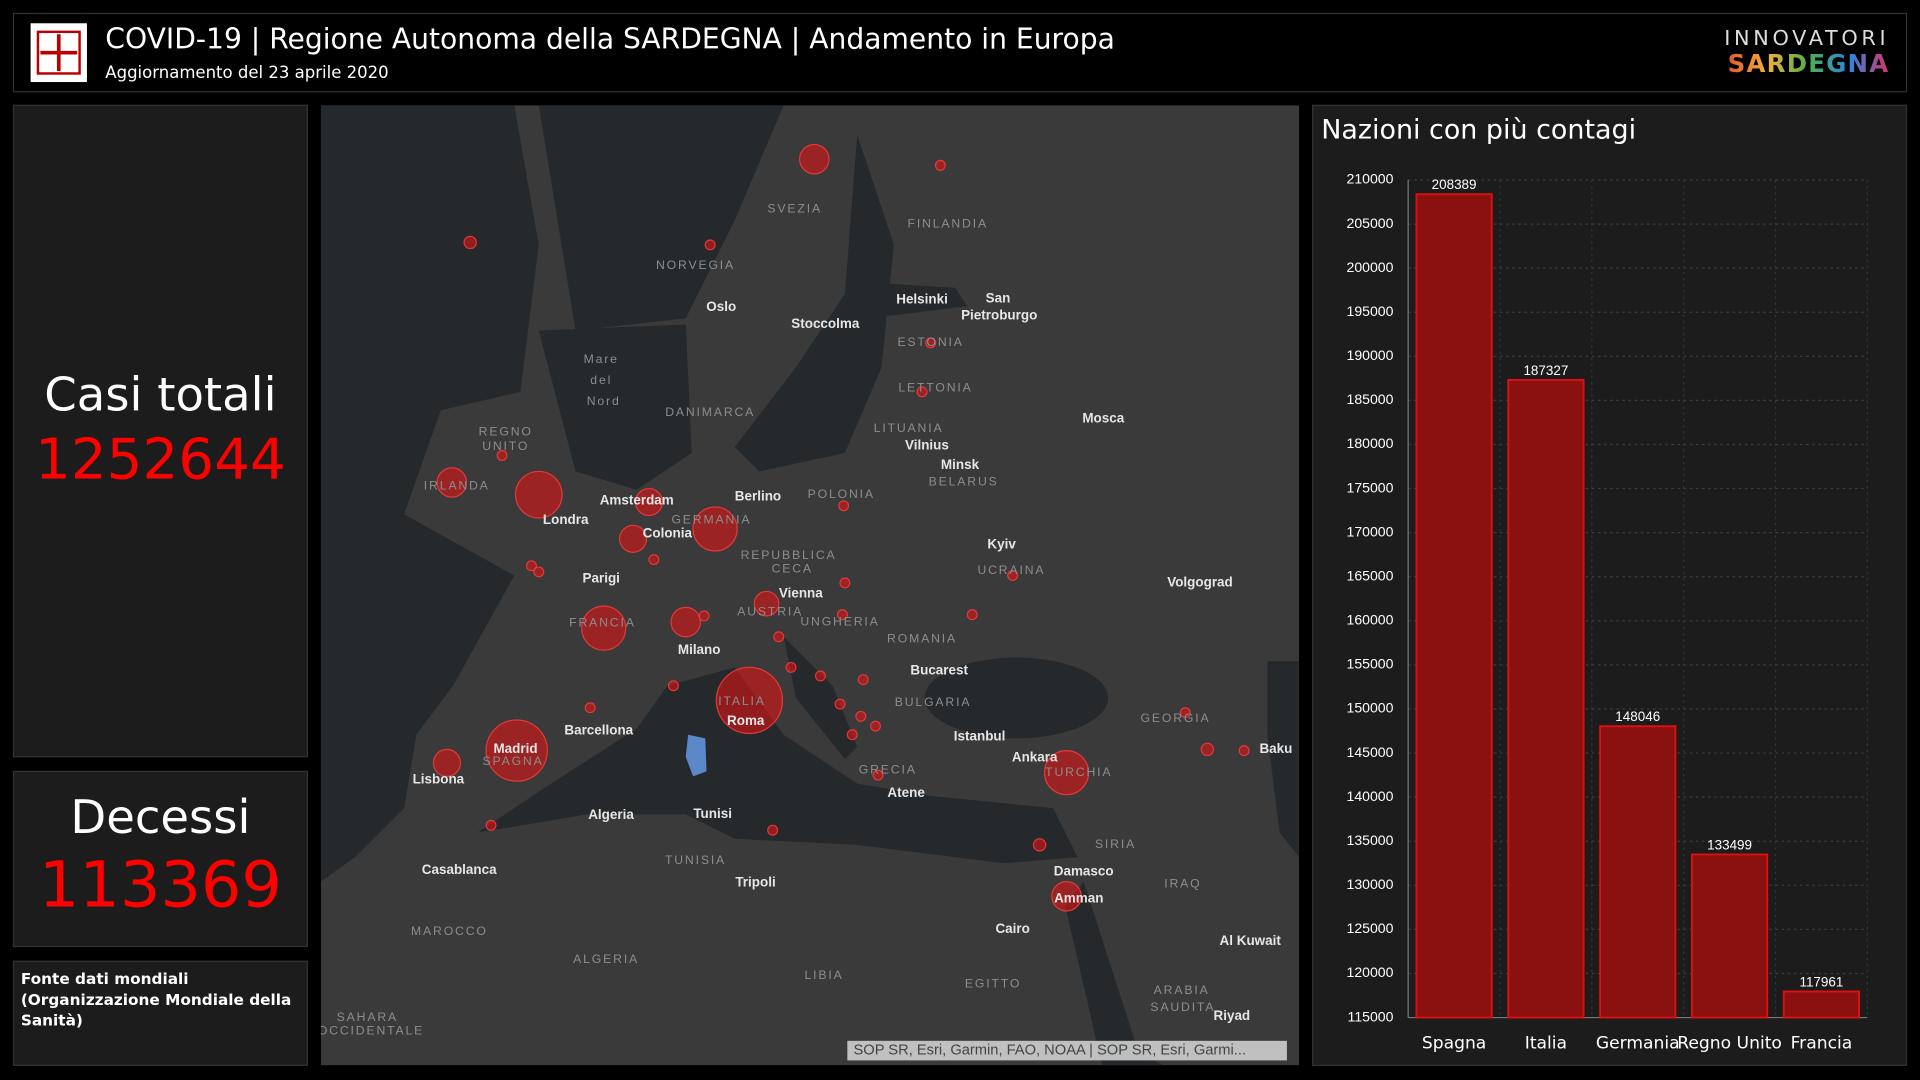 The width and height of the screenshot is (1920, 1080). I want to click on y-tick-label: 210000, so click(1369, 179).